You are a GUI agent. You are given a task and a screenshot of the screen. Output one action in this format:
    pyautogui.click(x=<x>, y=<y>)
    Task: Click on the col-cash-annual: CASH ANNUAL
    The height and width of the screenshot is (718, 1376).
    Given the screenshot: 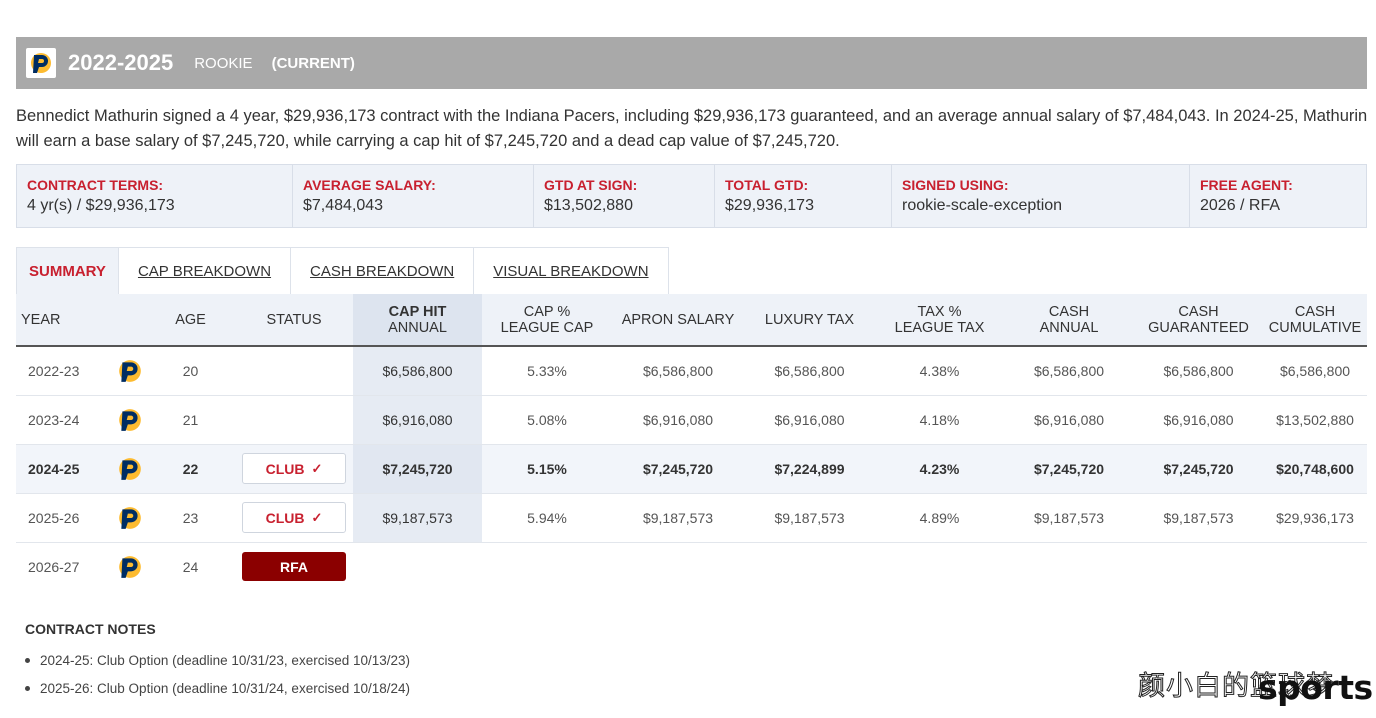 What is the action you would take?
    pyautogui.click(x=1069, y=320)
    